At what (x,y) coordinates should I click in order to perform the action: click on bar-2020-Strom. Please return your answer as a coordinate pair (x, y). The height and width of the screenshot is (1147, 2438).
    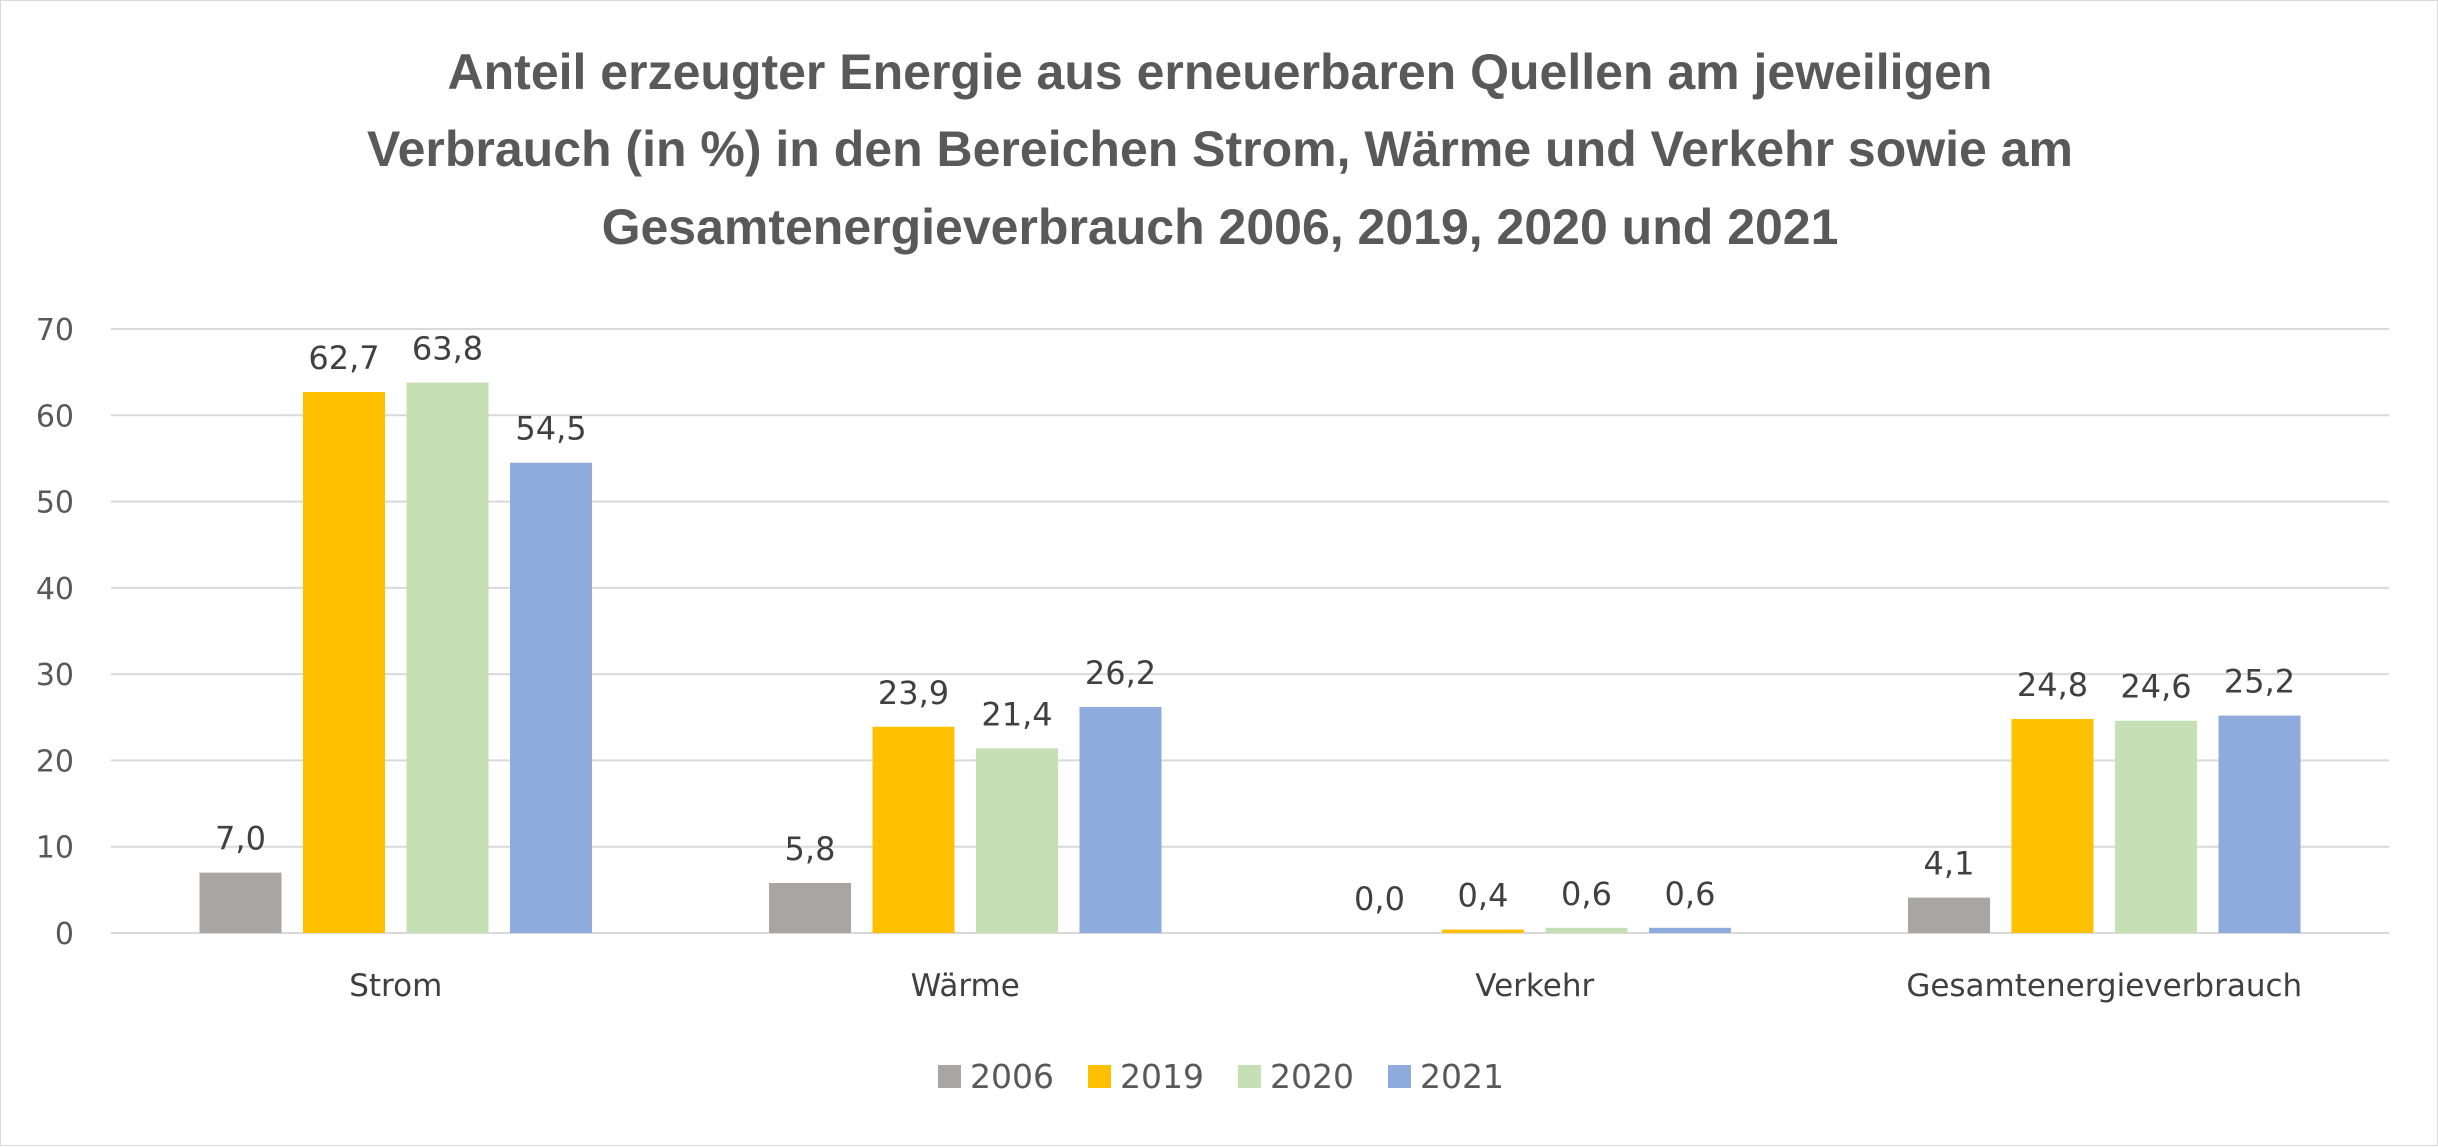
    Looking at the image, I should click on (447, 657).